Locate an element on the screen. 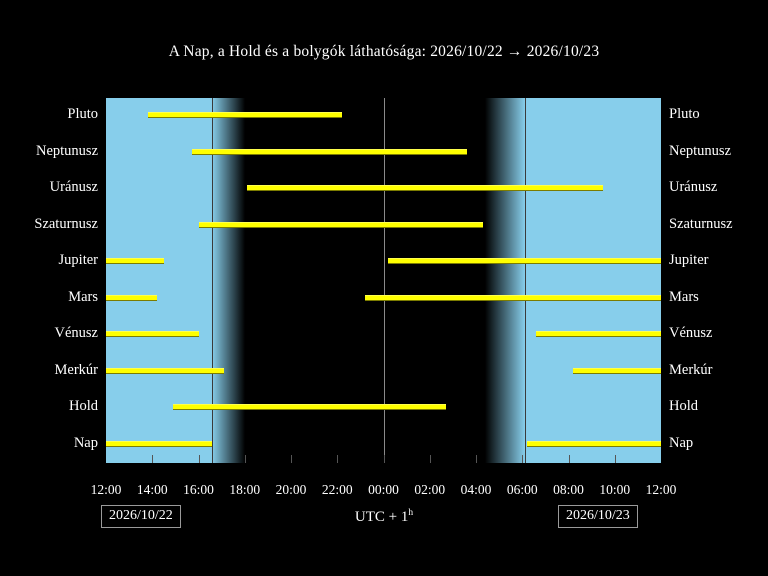 The width and height of the screenshot is (768, 576). row-label-right-hold: Hold is located at coordinates (683, 406).